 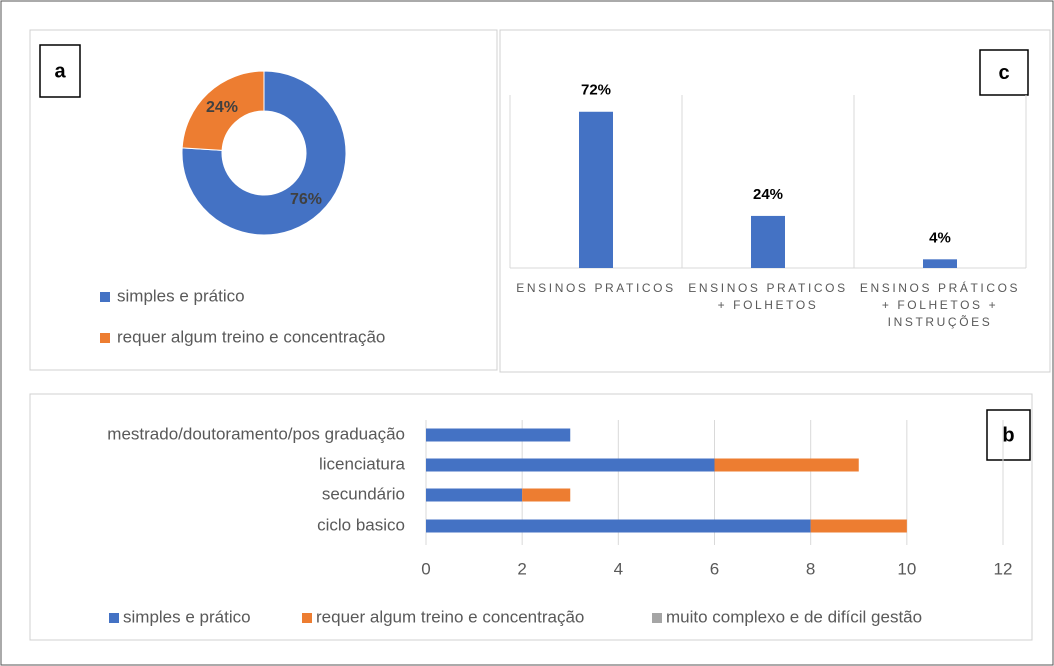 What do you see at coordinates (361, 524) in the screenshot?
I see `y-tick-label: ciclo basico` at bounding box center [361, 524].